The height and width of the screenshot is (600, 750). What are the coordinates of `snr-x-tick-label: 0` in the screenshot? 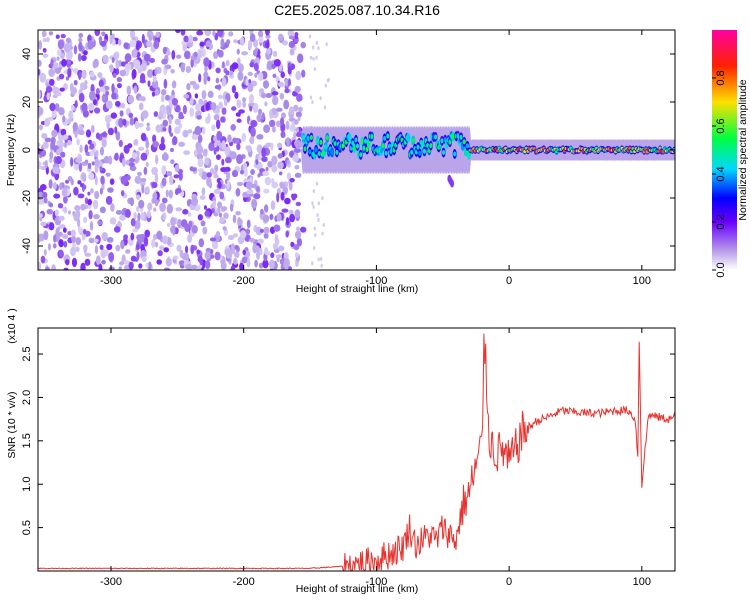 It's located at (509, 582).